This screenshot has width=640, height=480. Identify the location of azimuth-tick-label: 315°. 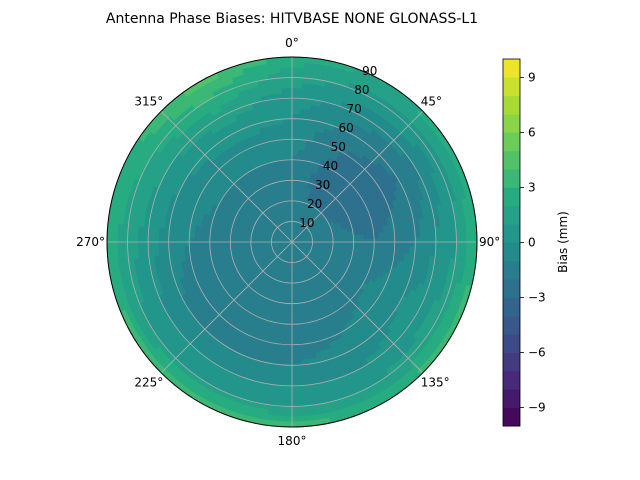
(148, 101).